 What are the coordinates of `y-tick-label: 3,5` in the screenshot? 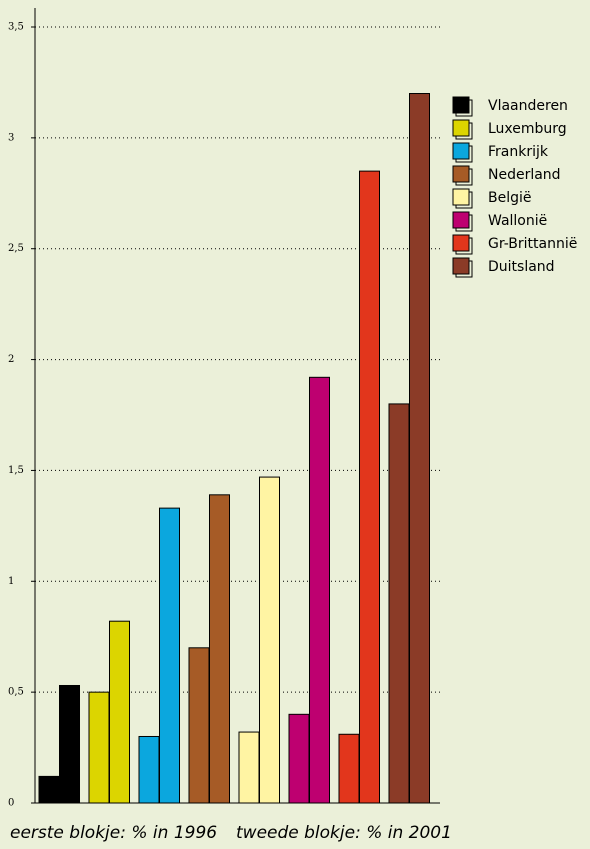 It's located at (16, 27).